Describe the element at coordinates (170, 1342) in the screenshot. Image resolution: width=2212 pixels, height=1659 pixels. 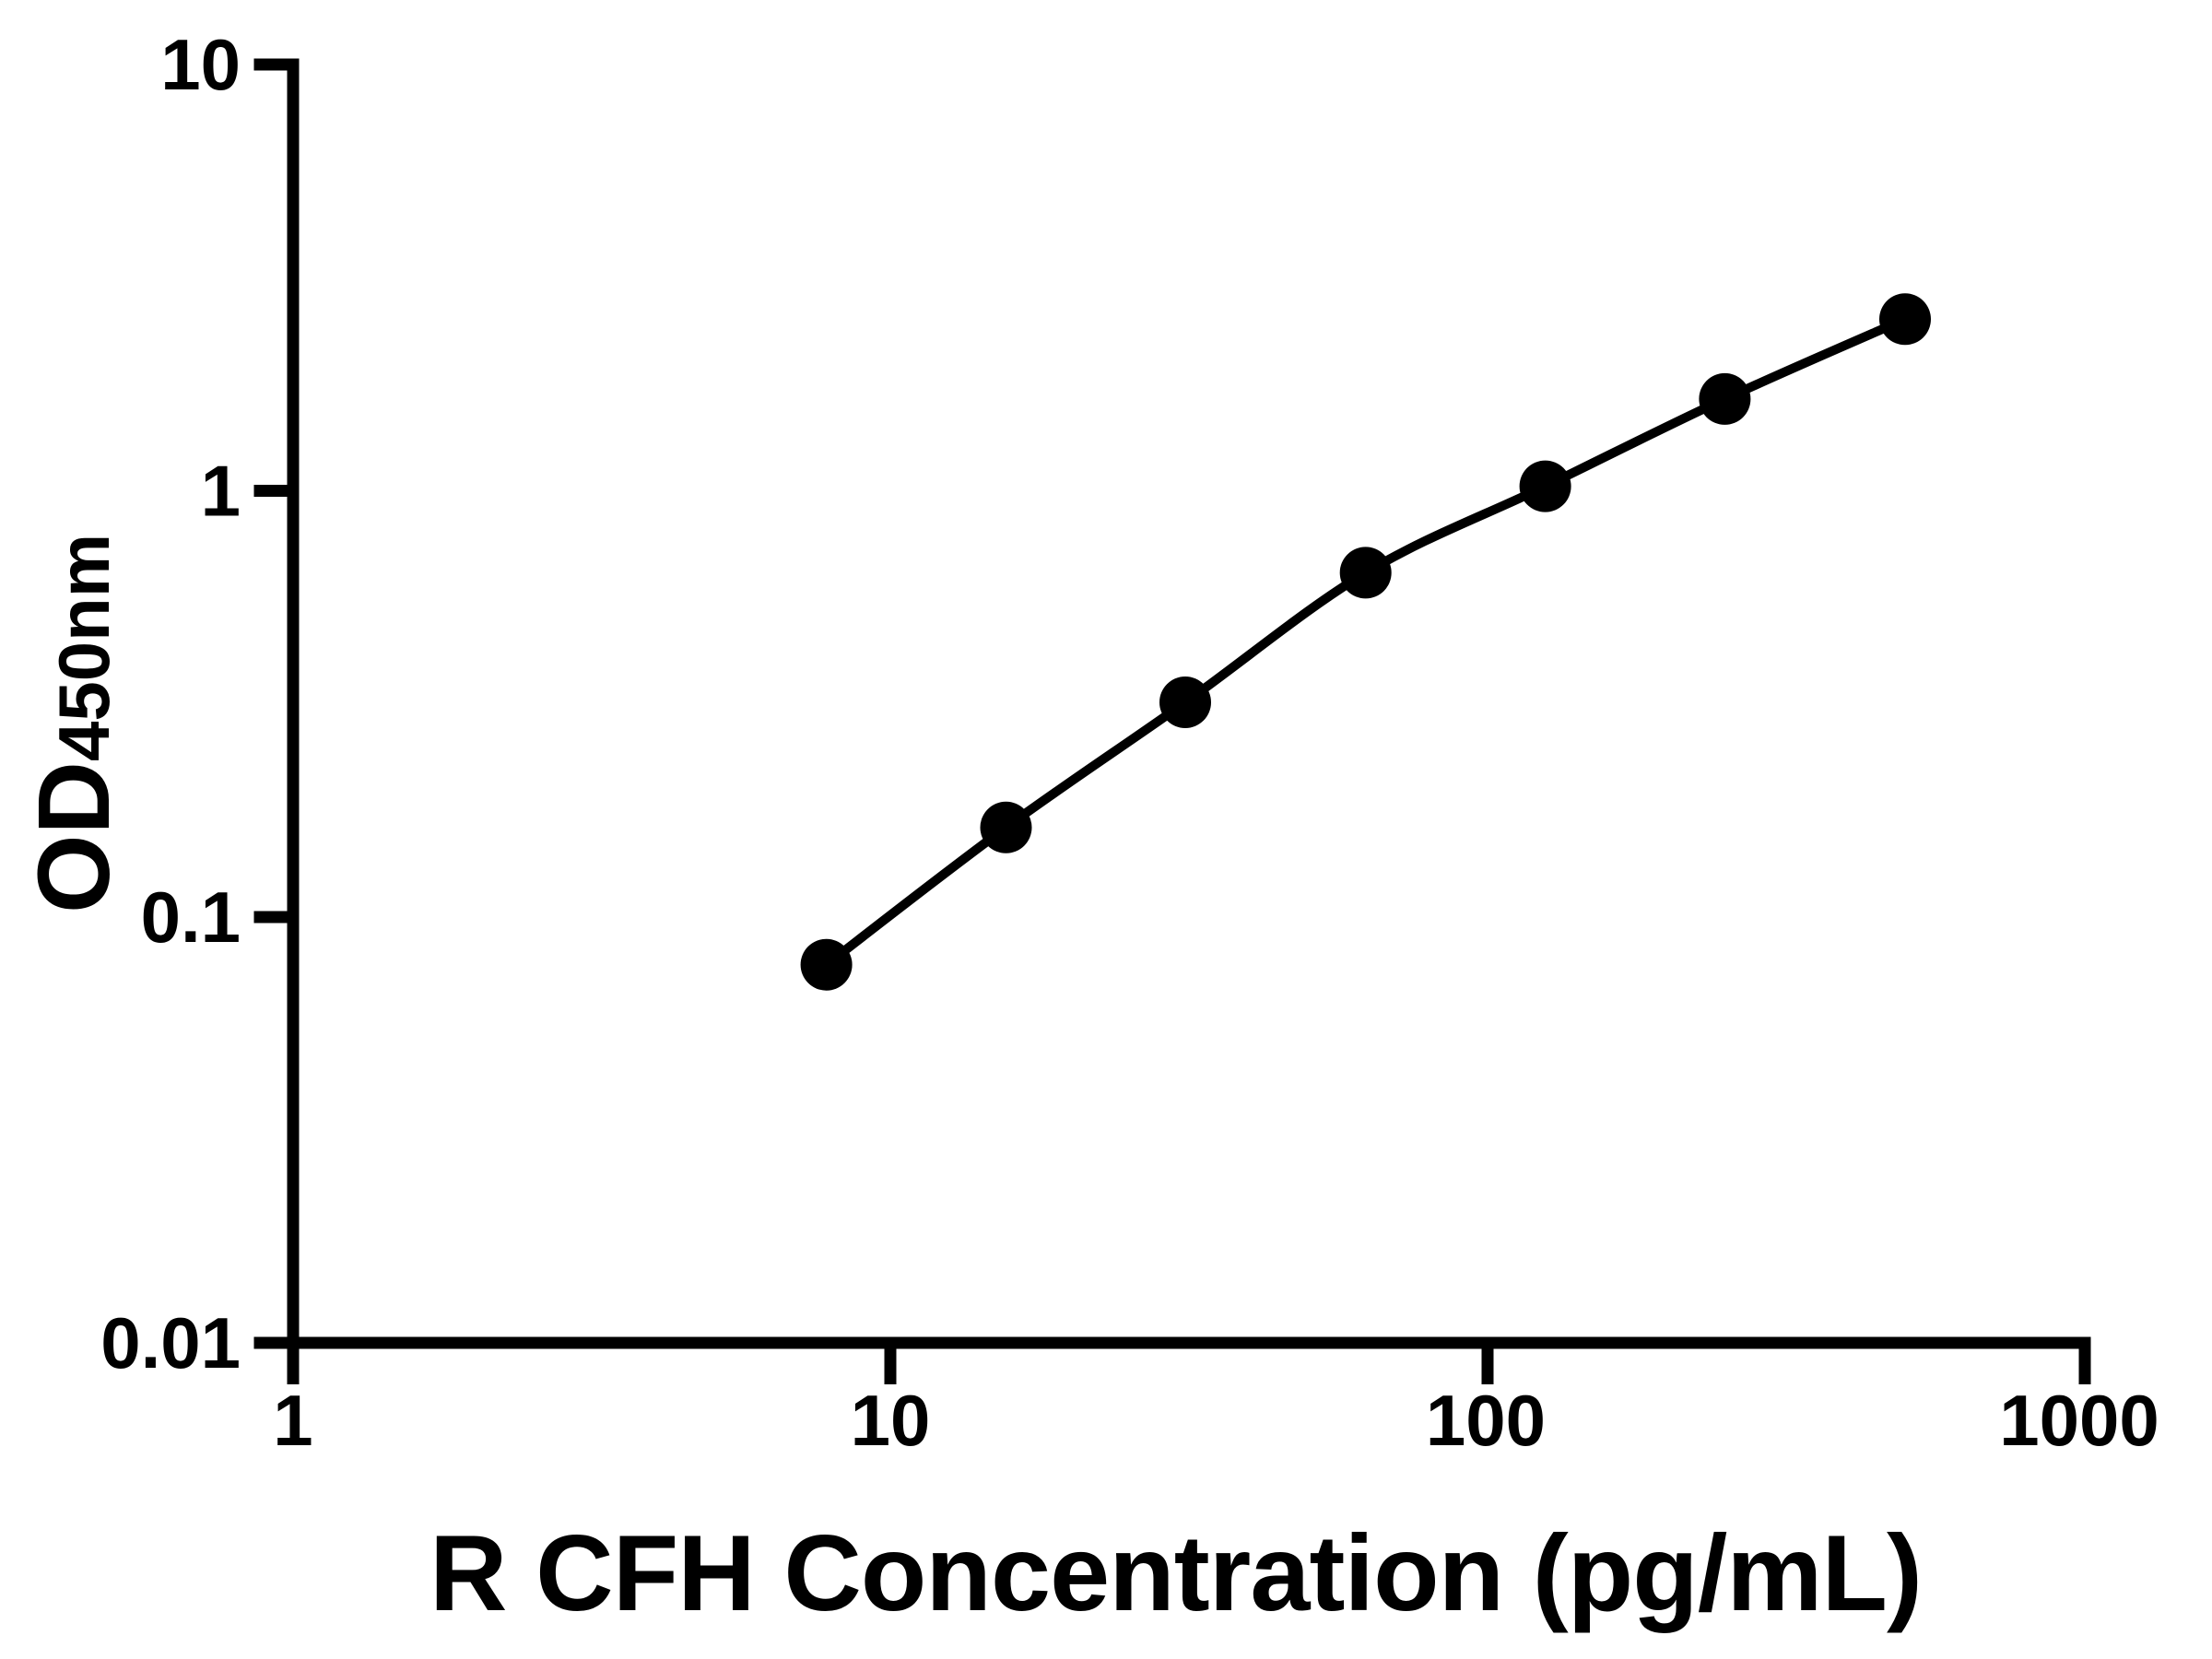
I see `svg-text: 0.01` at that location.